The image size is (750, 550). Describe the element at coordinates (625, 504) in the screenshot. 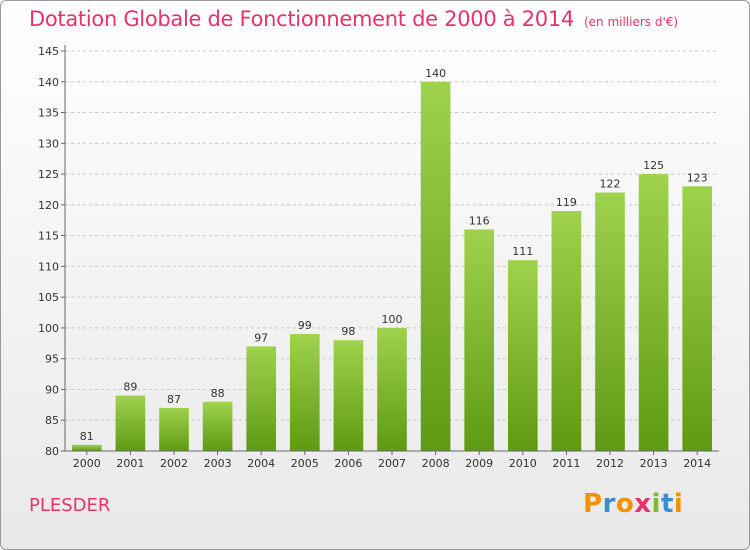

I see `logo-letter: o` at that location.